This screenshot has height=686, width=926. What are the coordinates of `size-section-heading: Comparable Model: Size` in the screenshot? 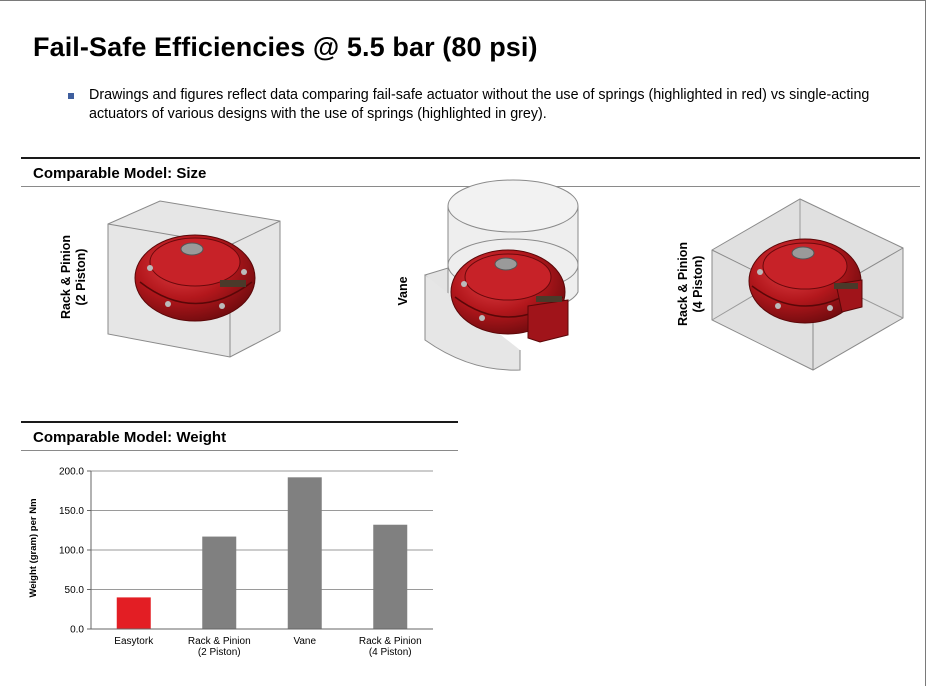 It's located at (120, 173).